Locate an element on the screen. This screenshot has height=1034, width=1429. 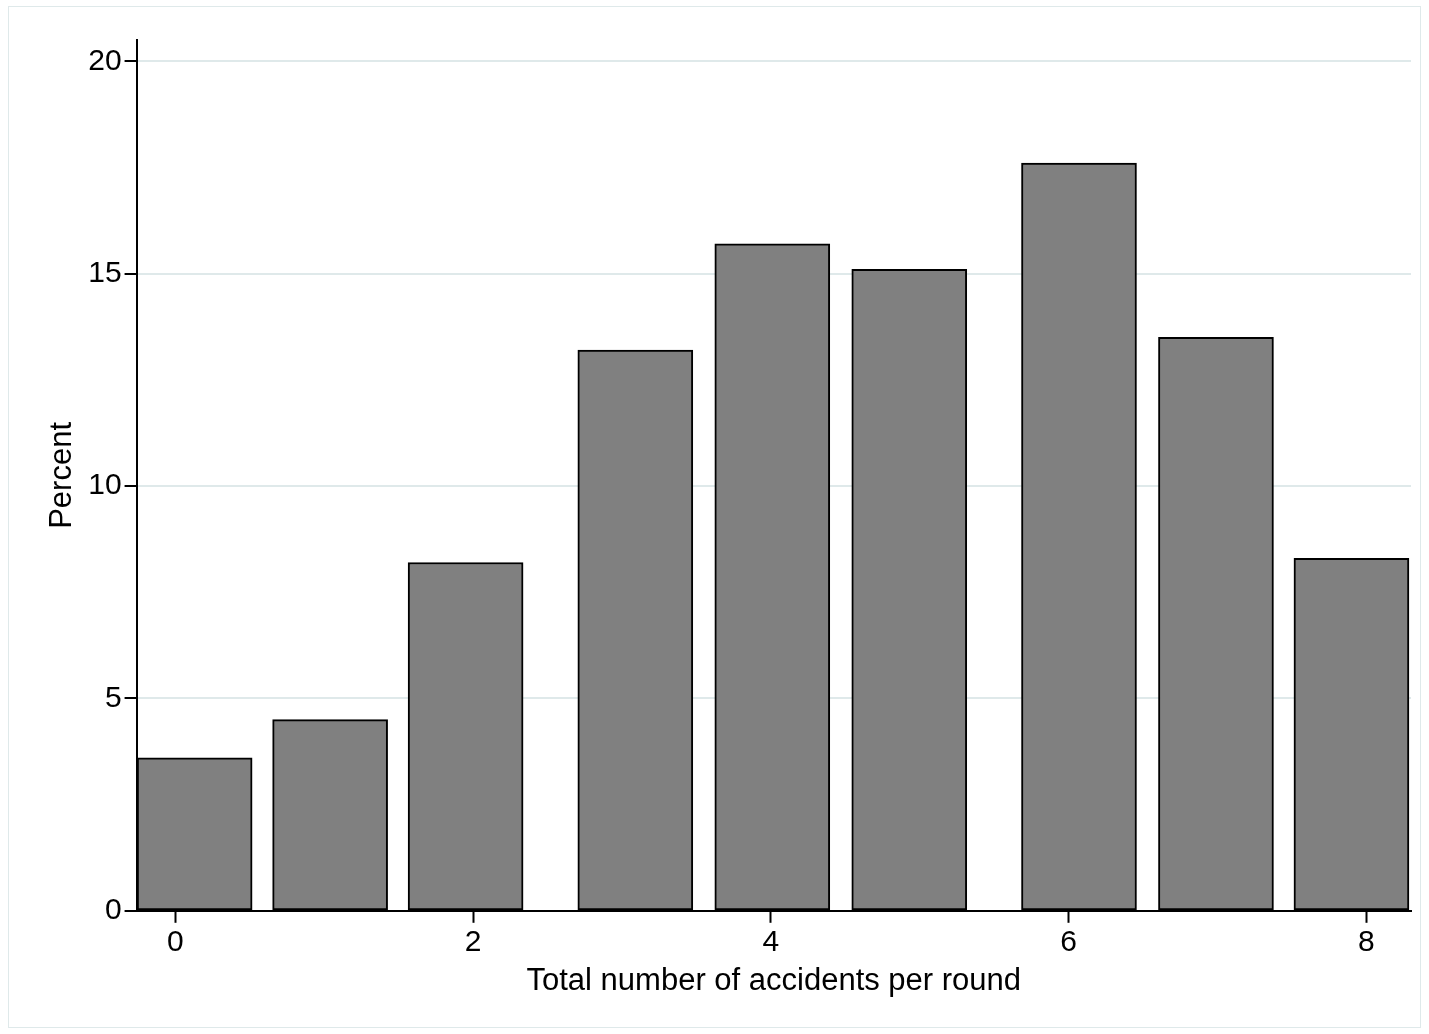
y-axis-title: Percent is located at coordinates (61, 475).